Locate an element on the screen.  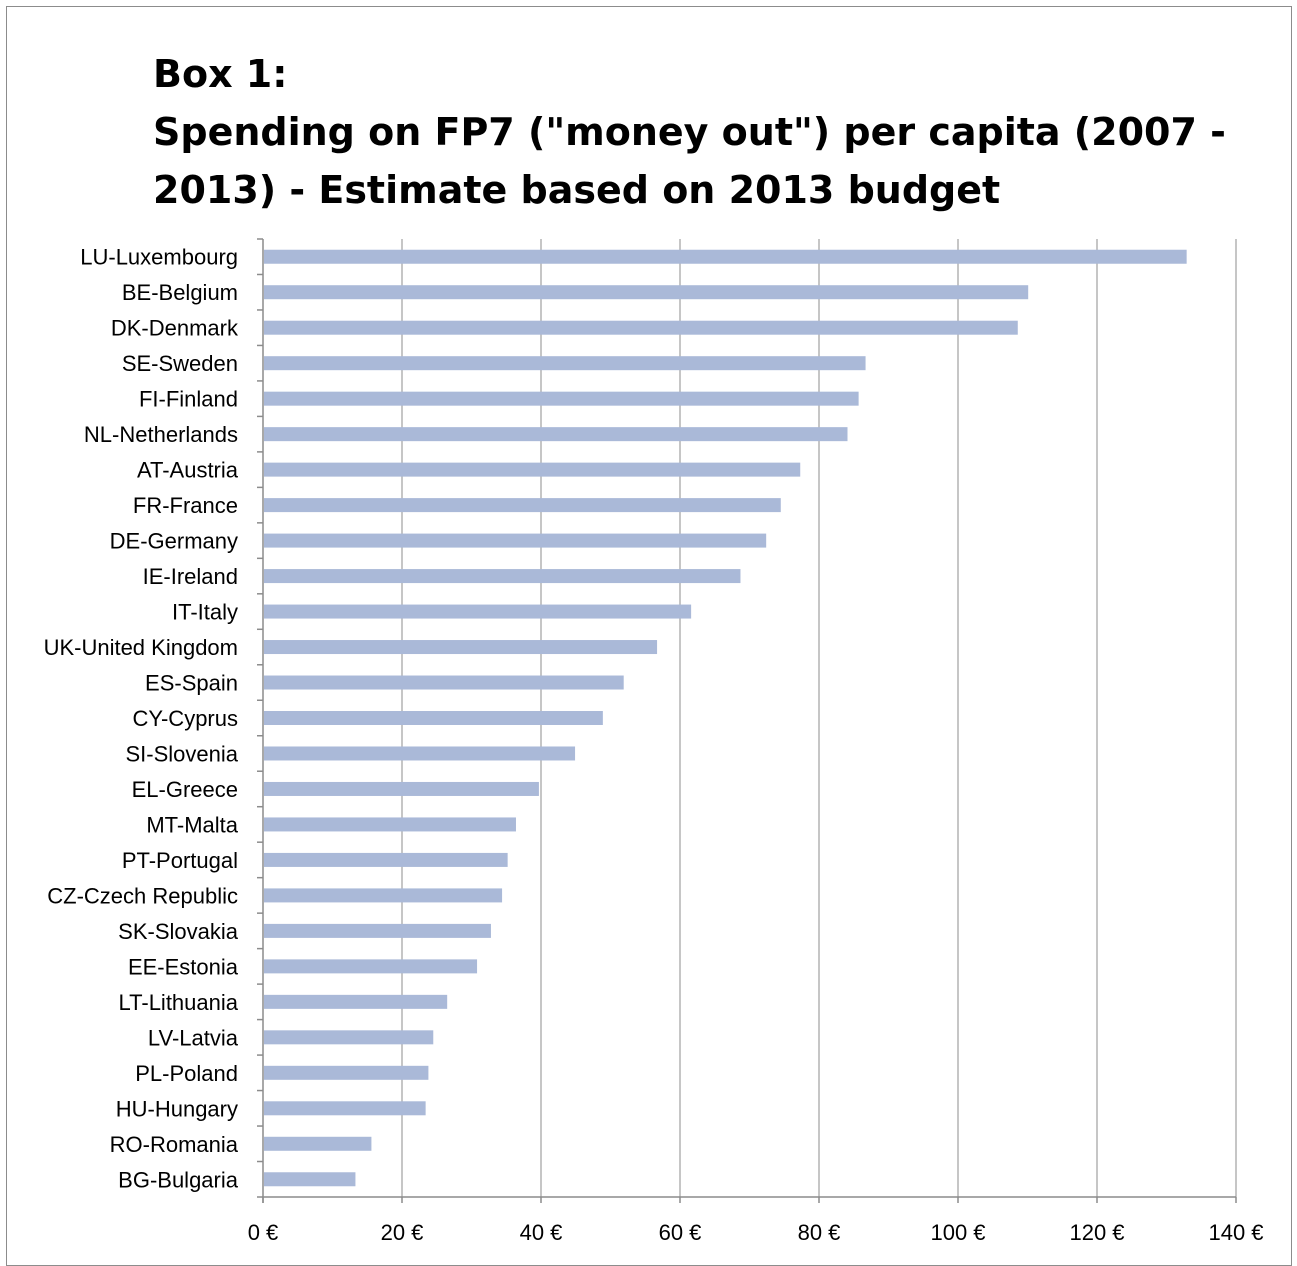
category-label-25: RO-Romania is located at coordinates (174, 1144).